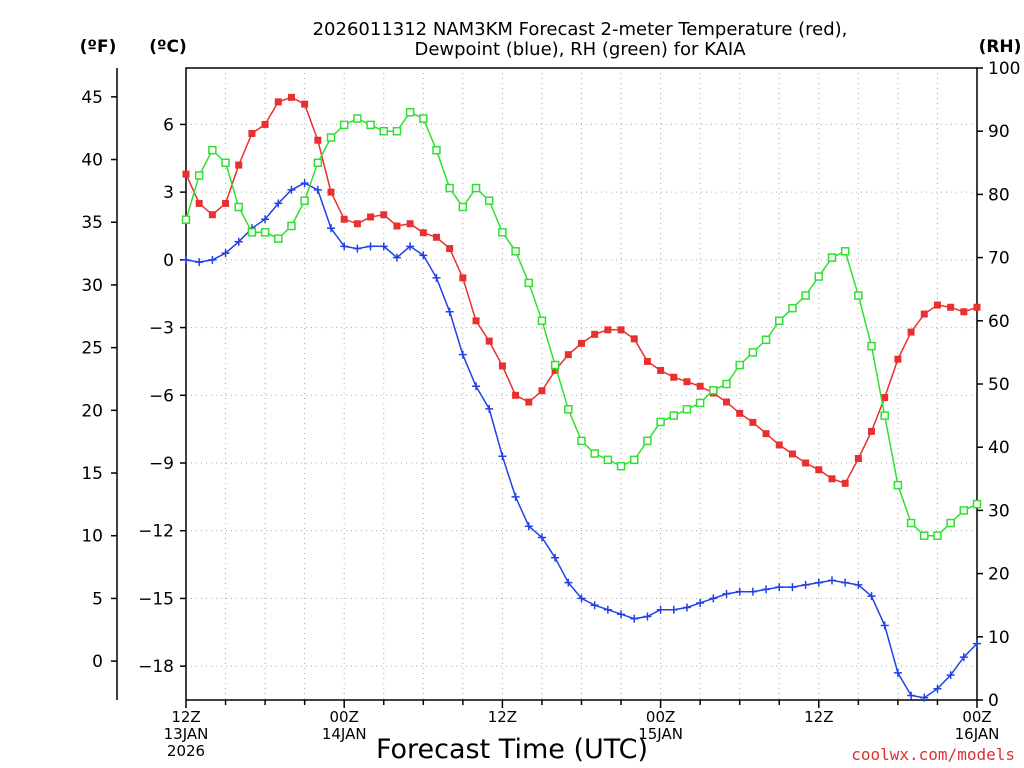  What do you see at coordinates (97, 662) in the screenshot?
I see `fahrenheit-tick-label: 0` at bounding box center [97, 662].